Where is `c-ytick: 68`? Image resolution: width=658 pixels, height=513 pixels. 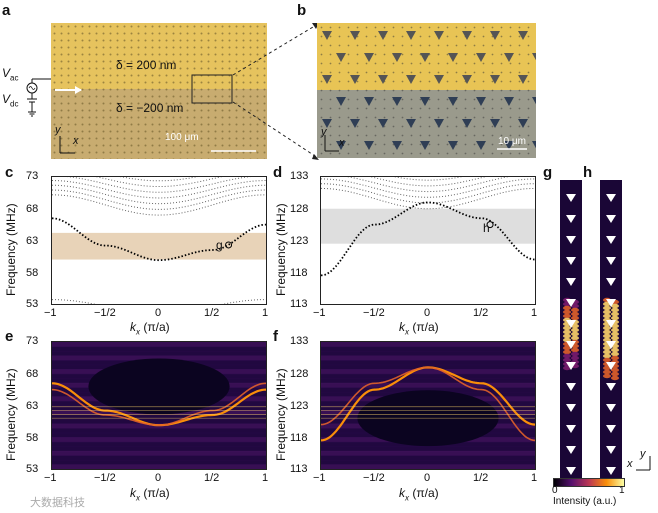
c-ytick: 68 is located at coordinates (32, 209).